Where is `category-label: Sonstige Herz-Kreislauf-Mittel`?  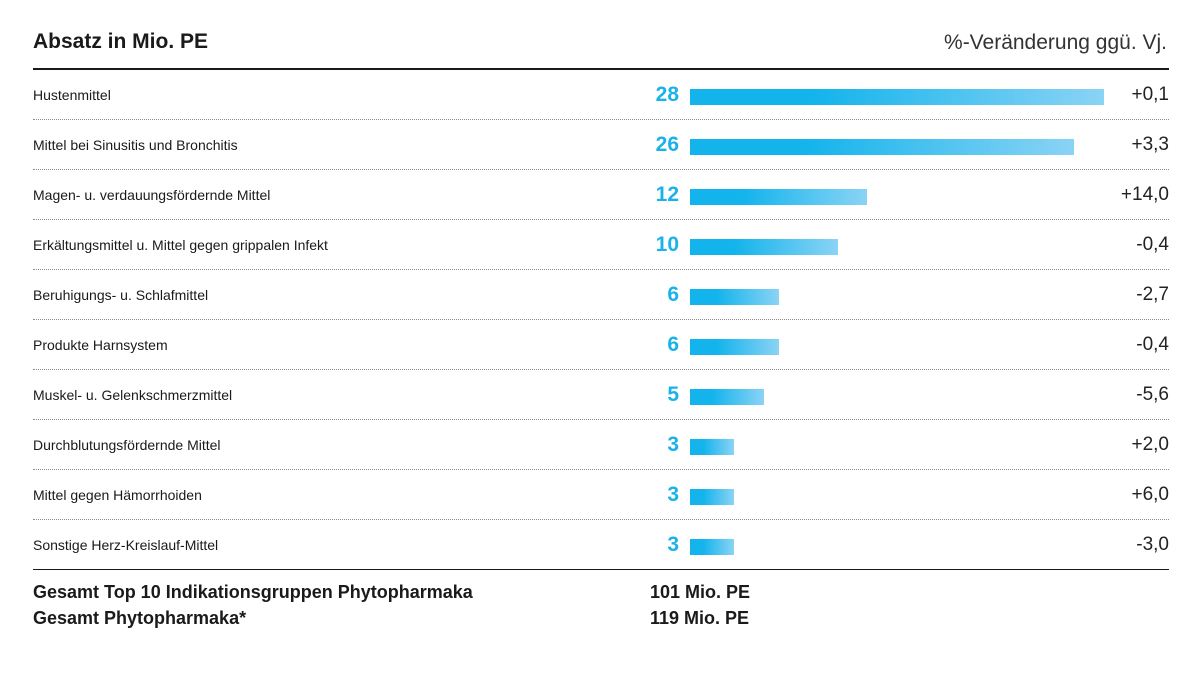 category-label: Sonstige Herz-Kreislauf-Mittel is located at coordinates (126, 545).